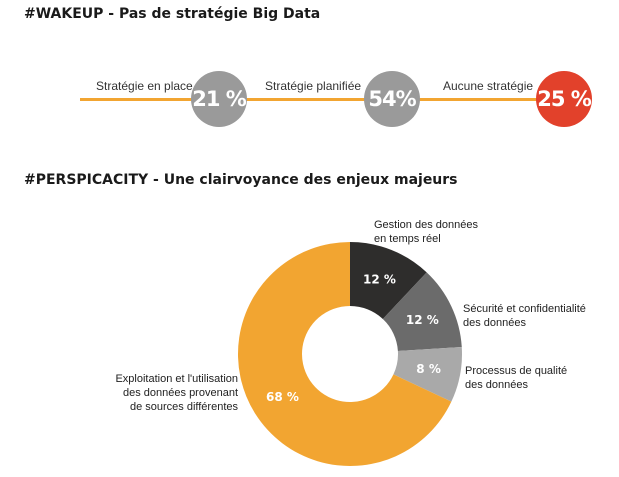 This screenshot has height=477, width=619. I want to click on slice-category-label: Sécurité et confidentialité des données, so click(524, 316).